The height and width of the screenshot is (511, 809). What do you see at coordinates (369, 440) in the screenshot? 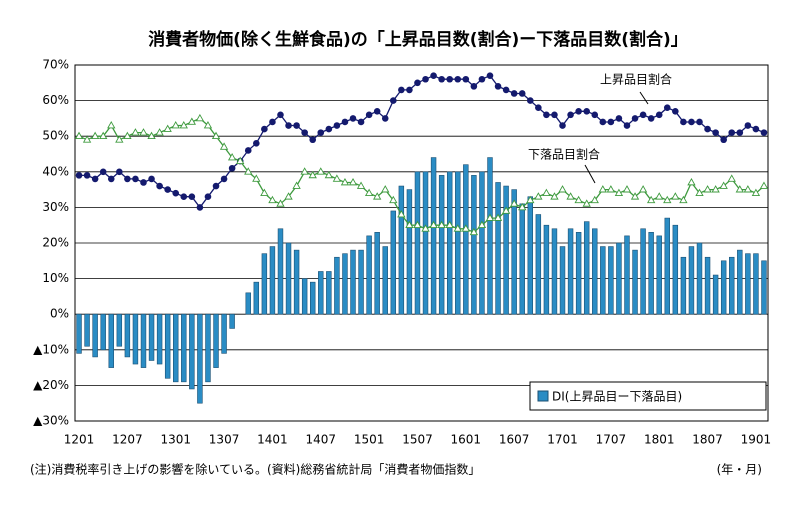
I see `x-tick-label: 1501` at bounding box center [369, 440].